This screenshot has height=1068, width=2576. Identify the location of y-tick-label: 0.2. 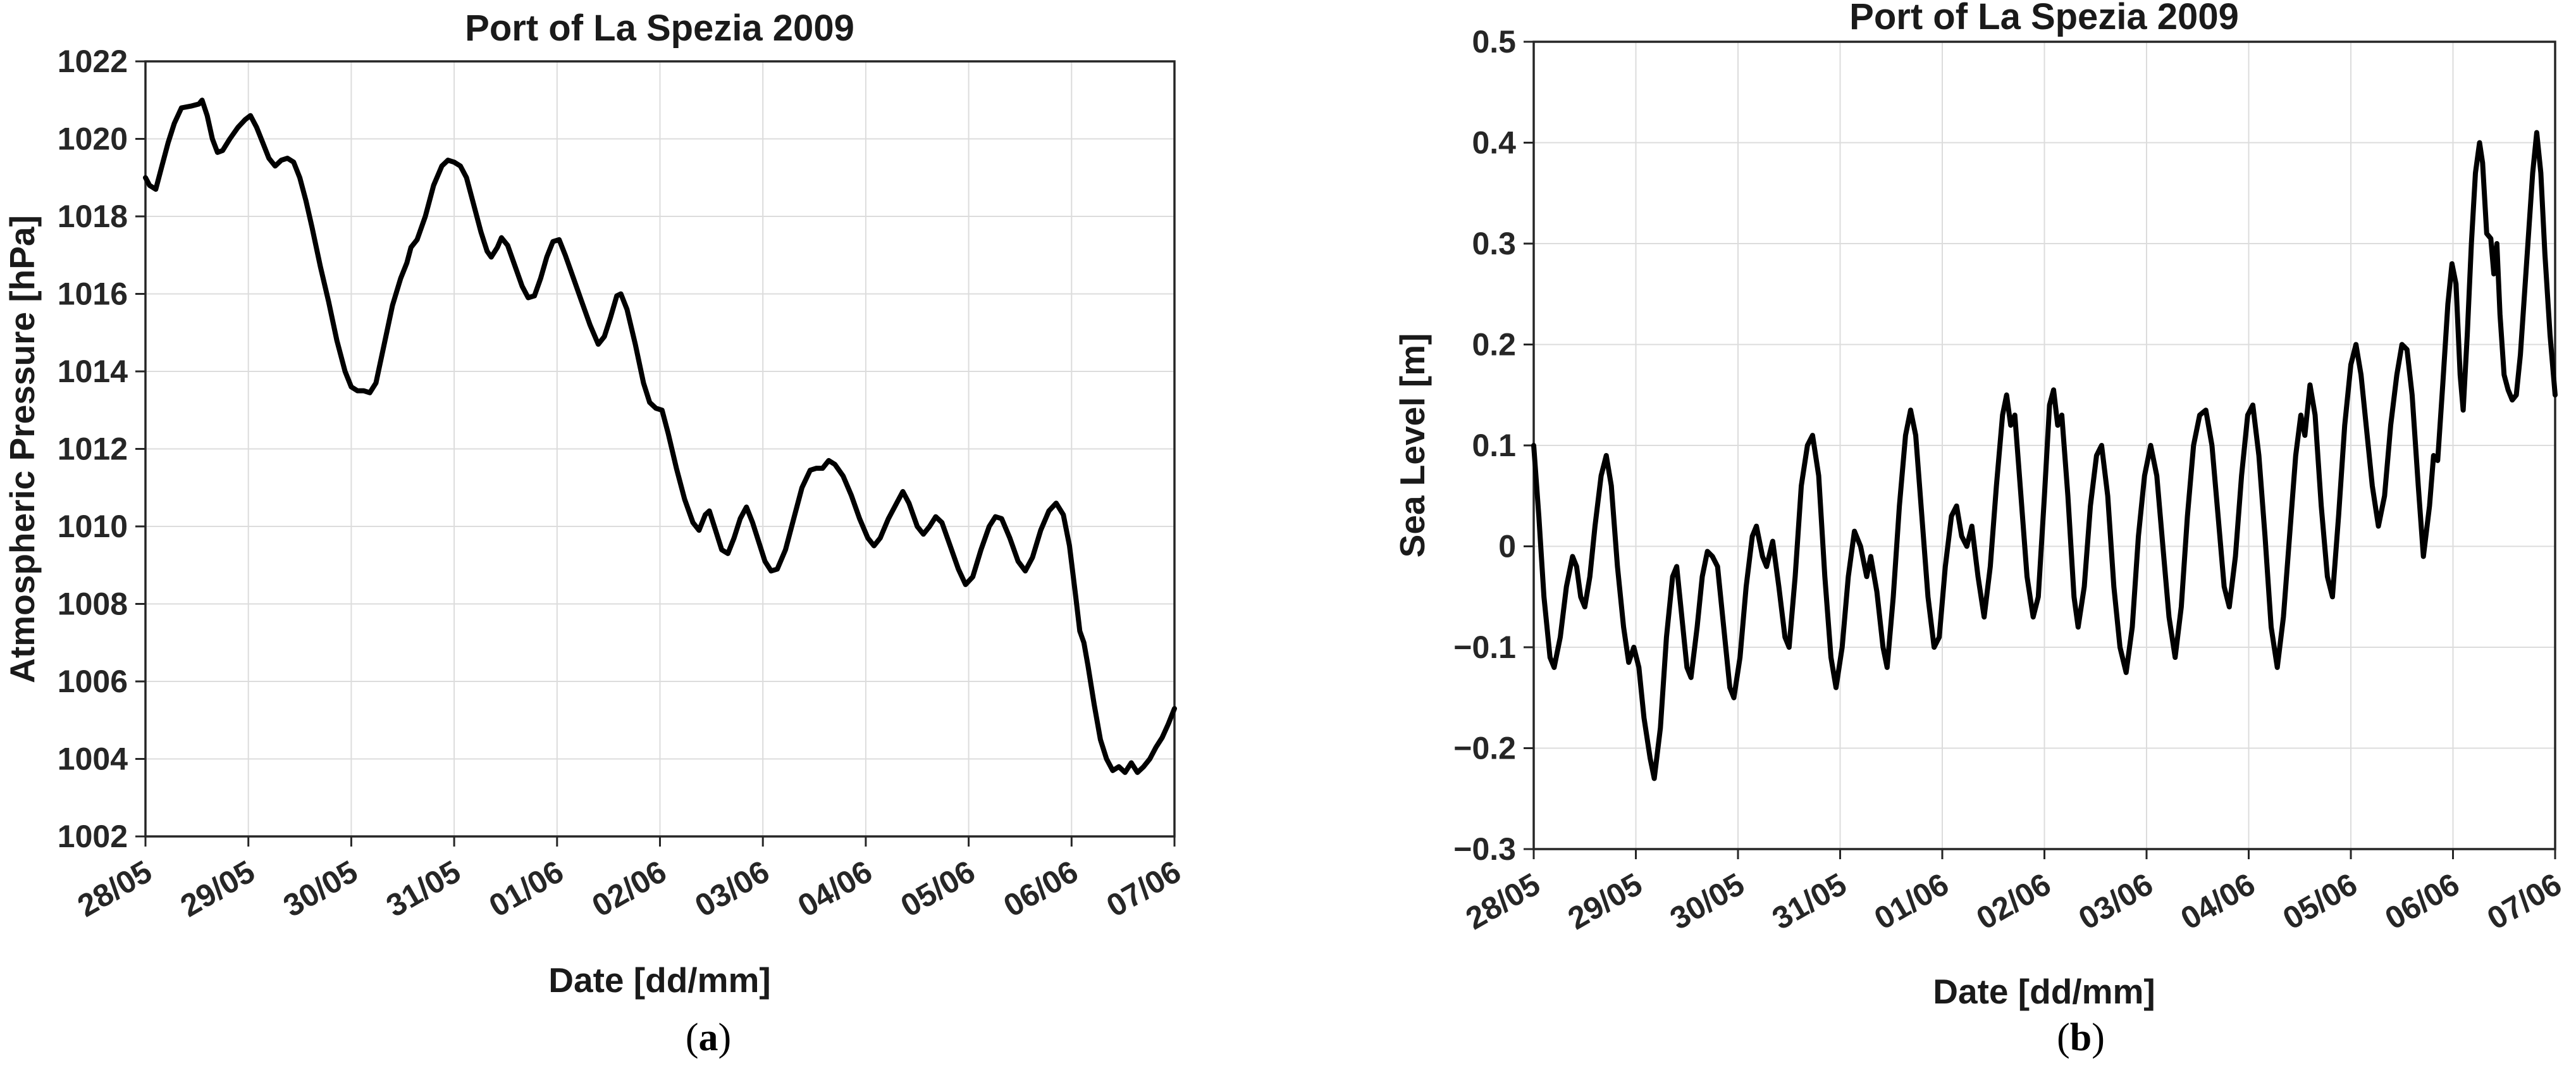
(1494, 345).